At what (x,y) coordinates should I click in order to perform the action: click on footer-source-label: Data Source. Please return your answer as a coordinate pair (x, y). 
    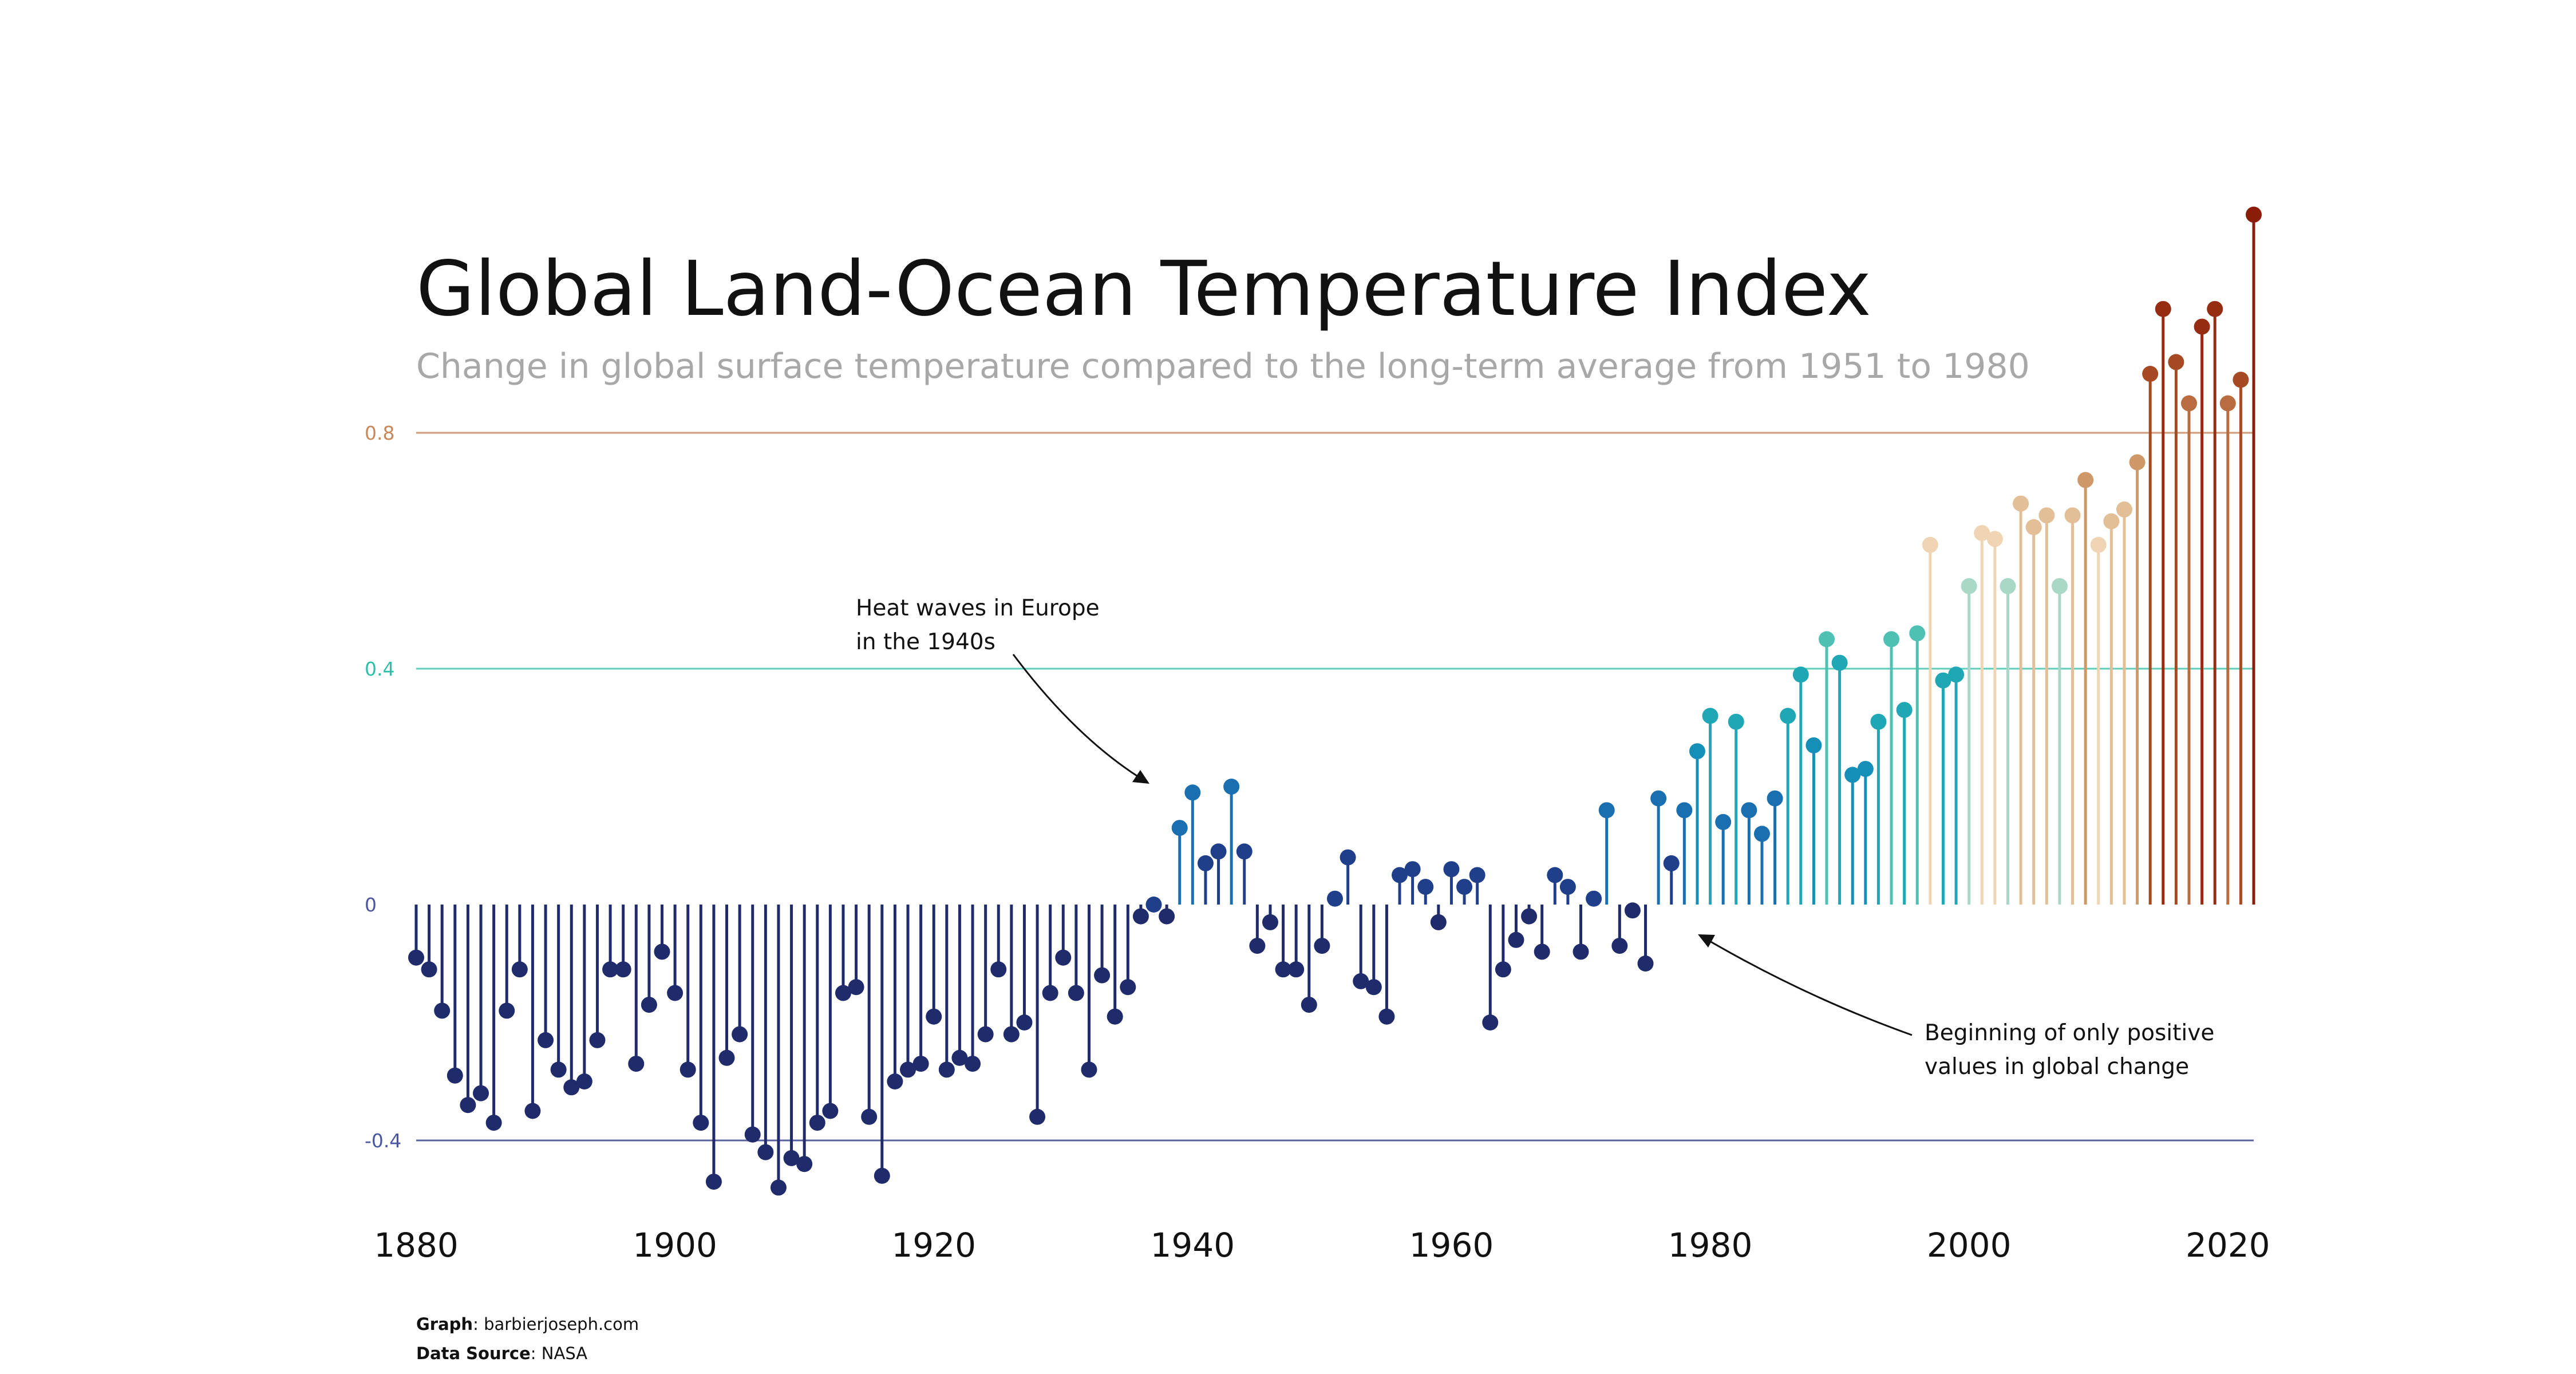
    Looking at the image, I should click on (473, 1354).